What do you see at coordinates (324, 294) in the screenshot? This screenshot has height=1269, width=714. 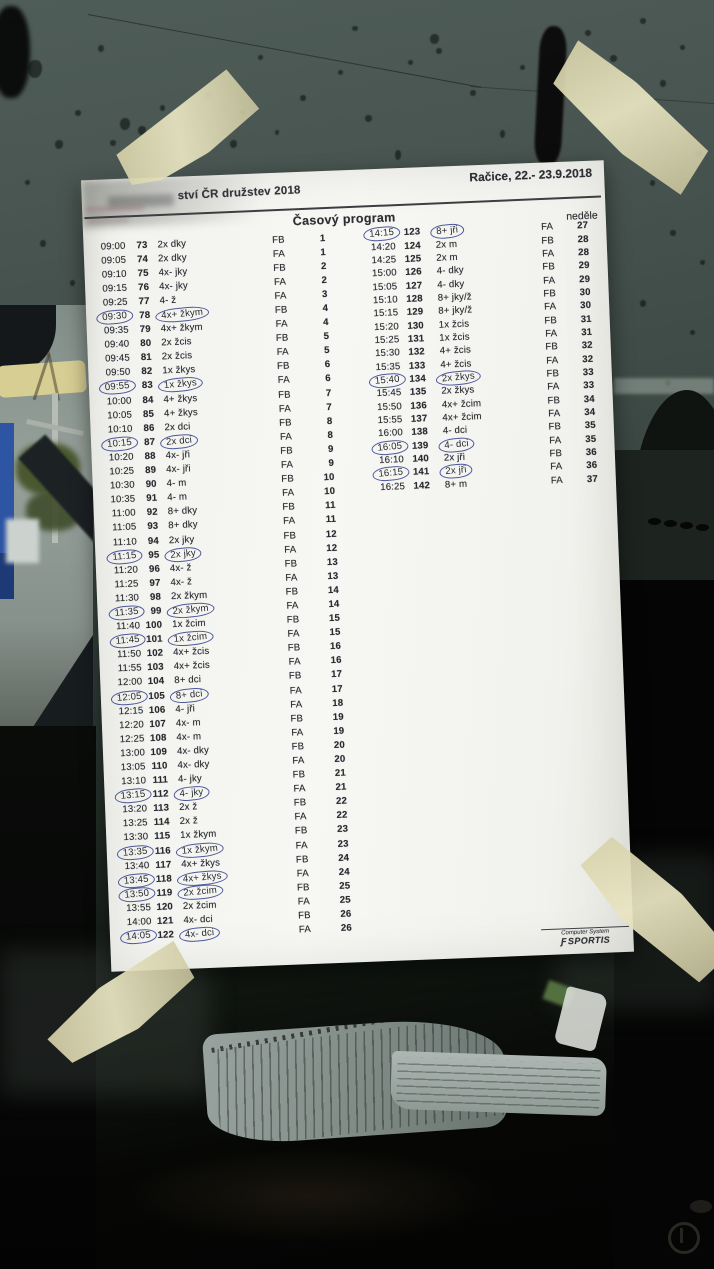 I see `section-number: 3` at bounding box center [324, 294].